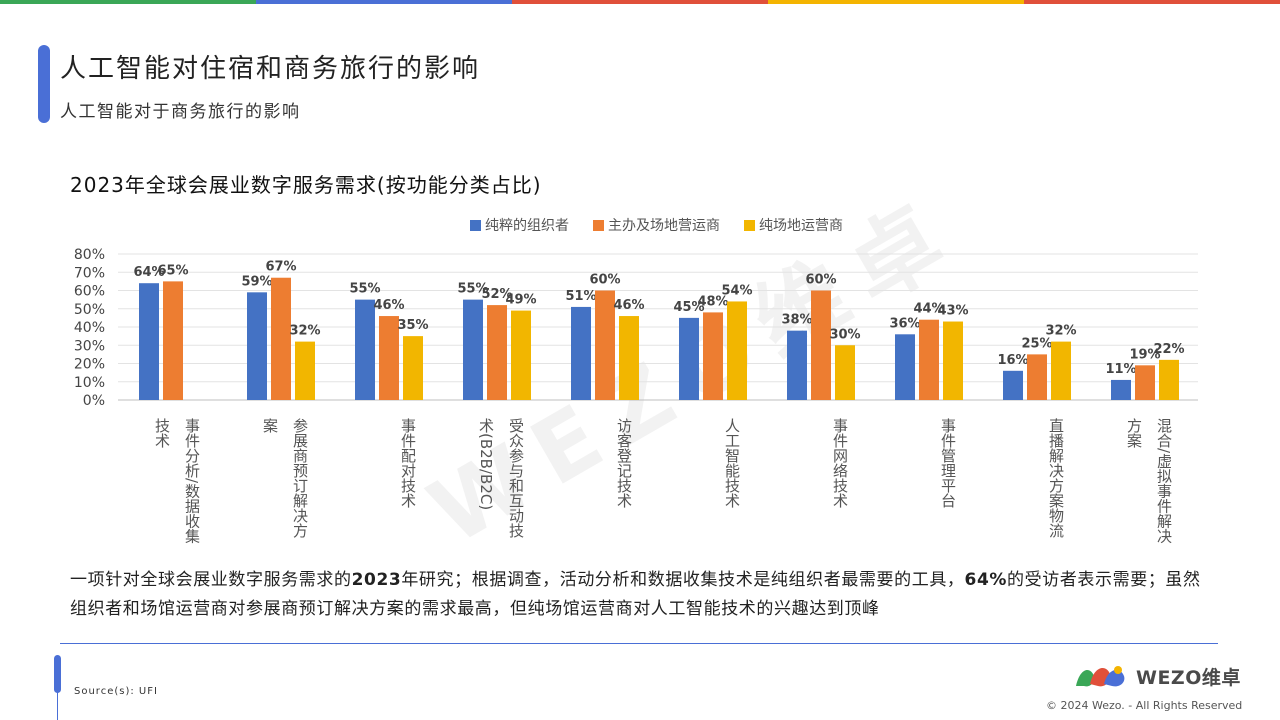 The height and width of the screenshot is (720, 1280). I want to click on y-tick-label: 20%, so click(89, 365).